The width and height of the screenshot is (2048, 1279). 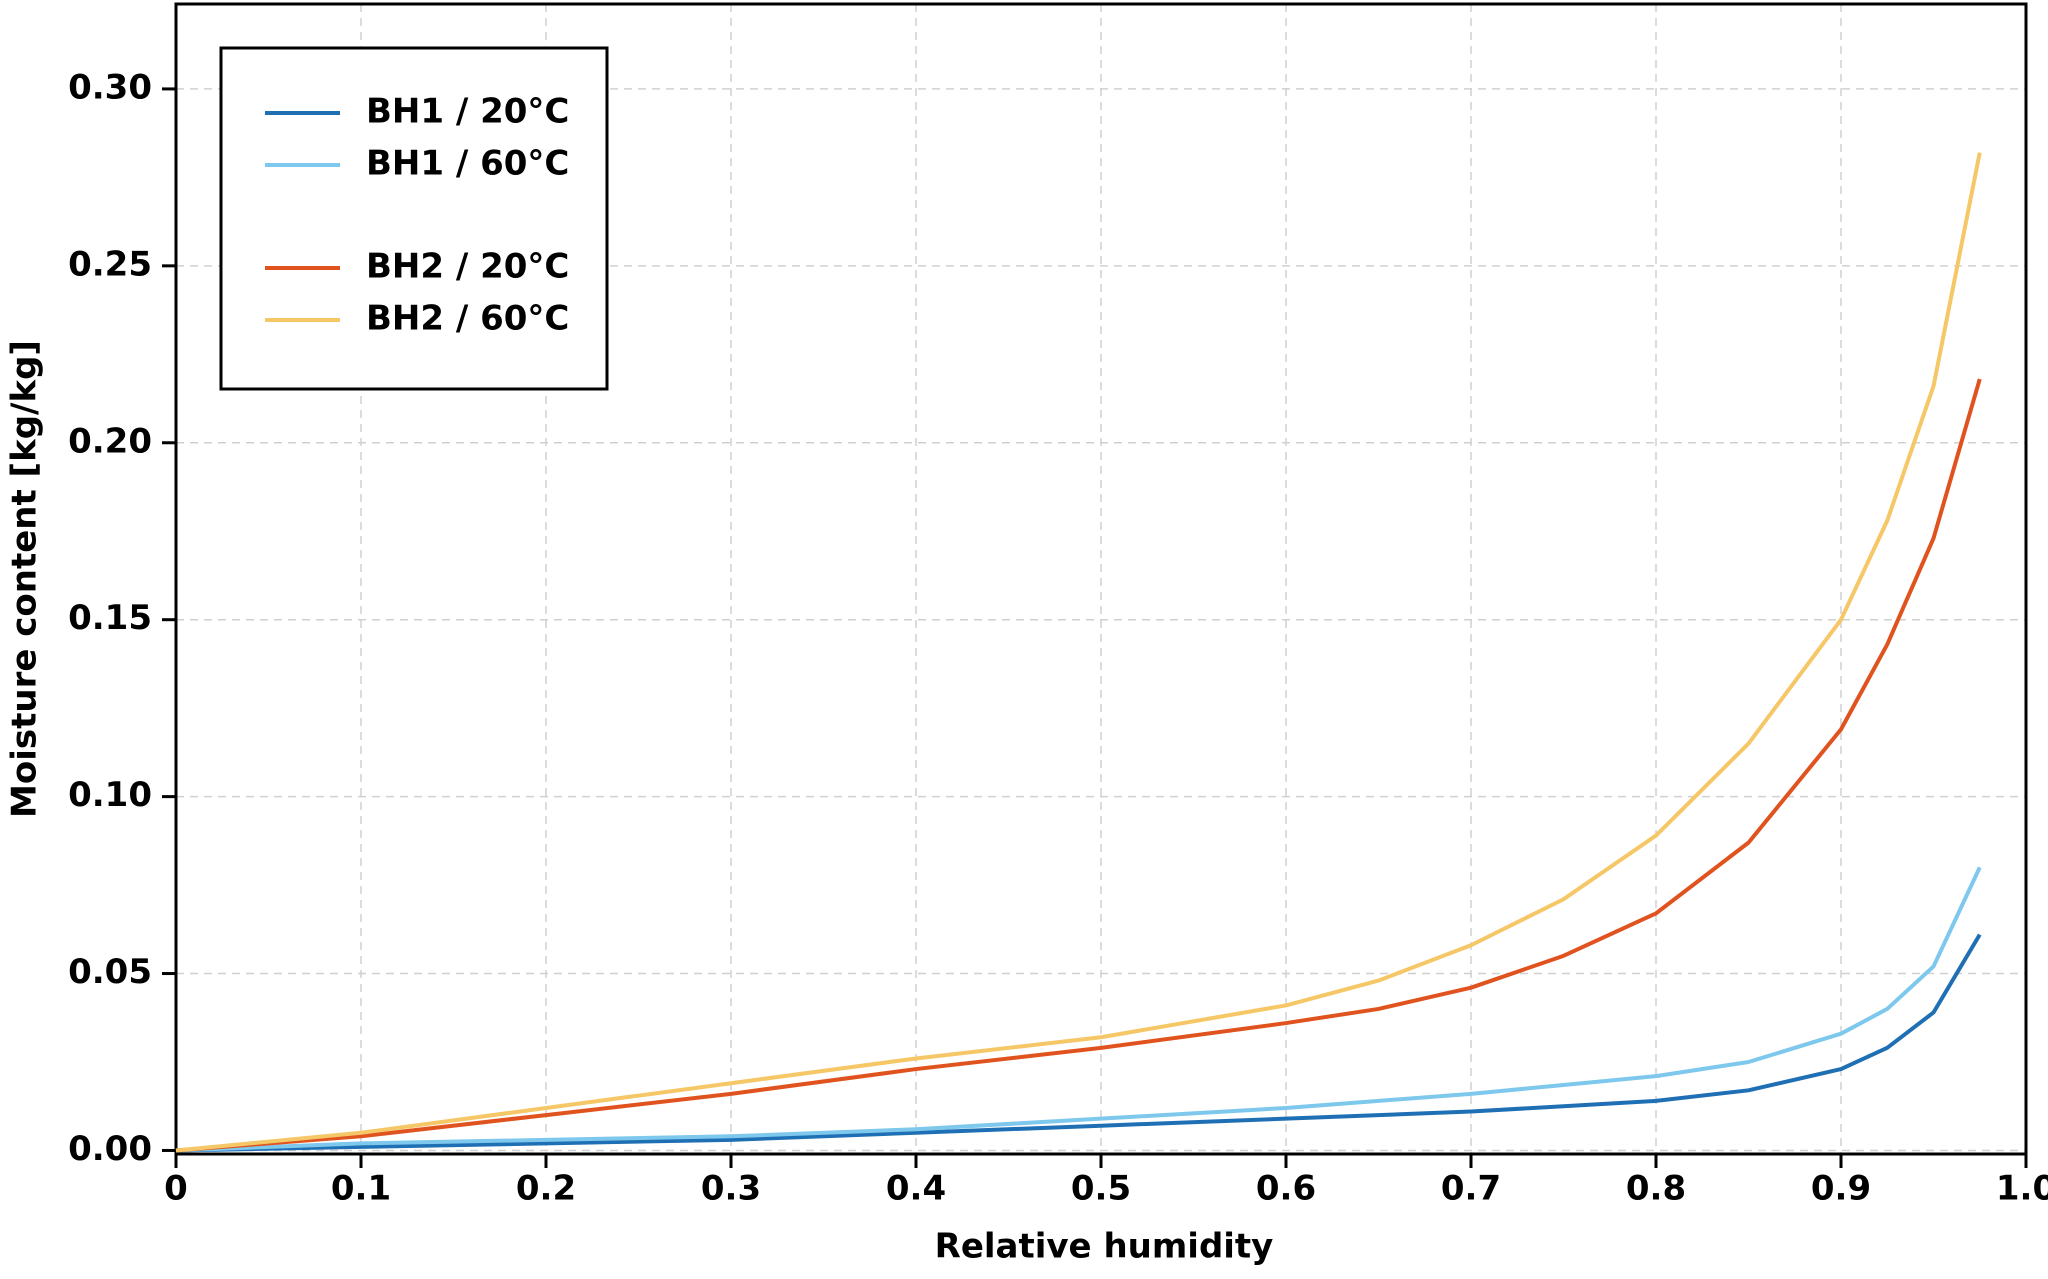 What do you see at coordinates (731, 1189) in the screenshot?
I see `x-tick-label: 0.3` at bounding box center [731, 1189].